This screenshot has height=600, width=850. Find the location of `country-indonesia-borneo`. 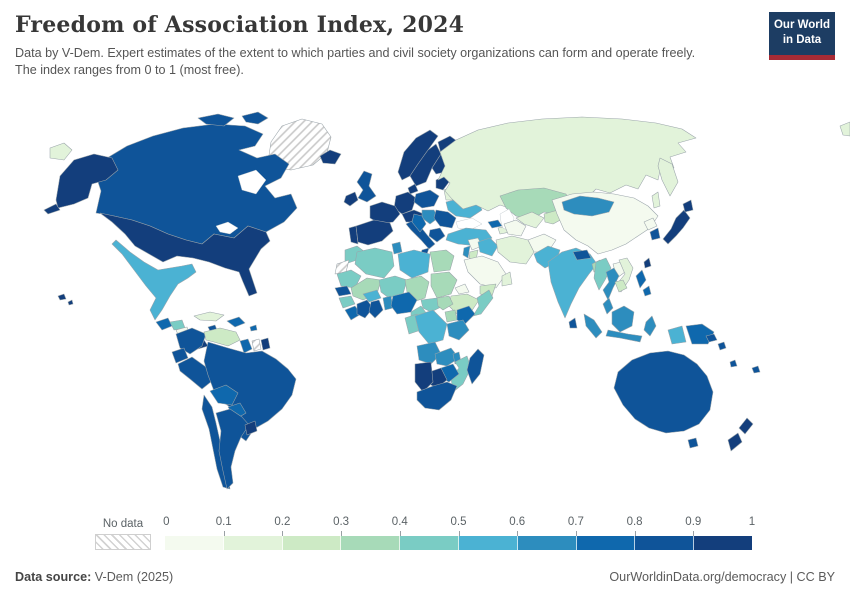

country-indonesia-borneo is located at coordinates (623, 319).